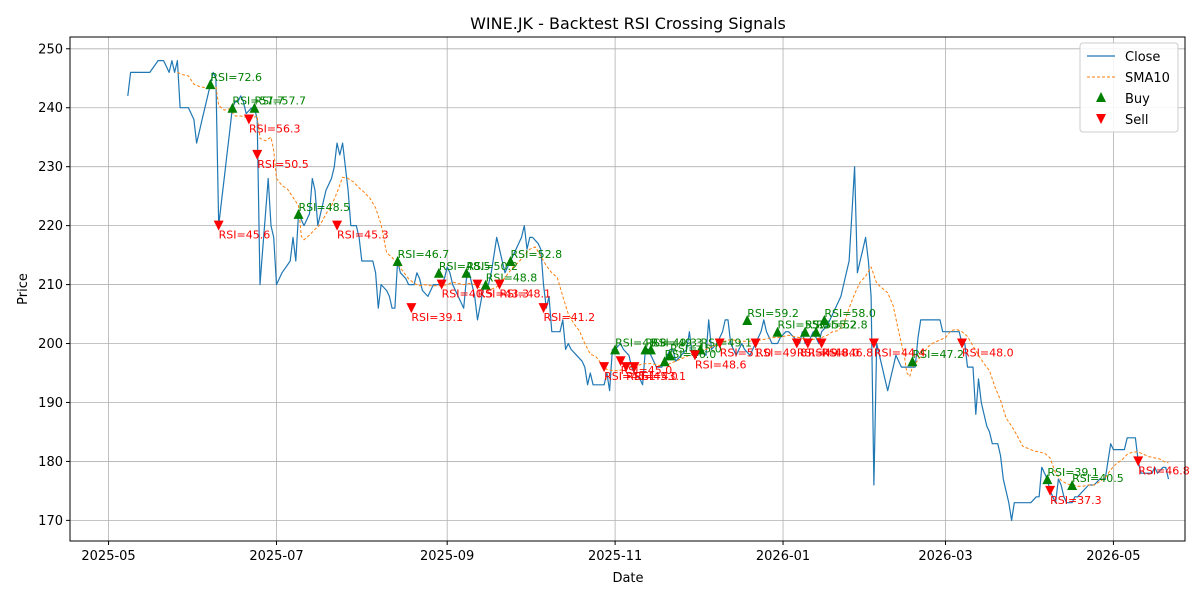  I want to click on buy-annotation: RSI=46.7, so click(424, 254).